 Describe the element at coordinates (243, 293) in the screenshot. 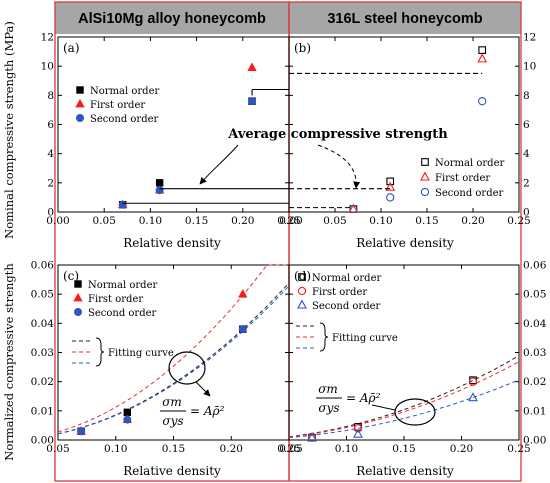

I see `data-point-c-s1` at that location.